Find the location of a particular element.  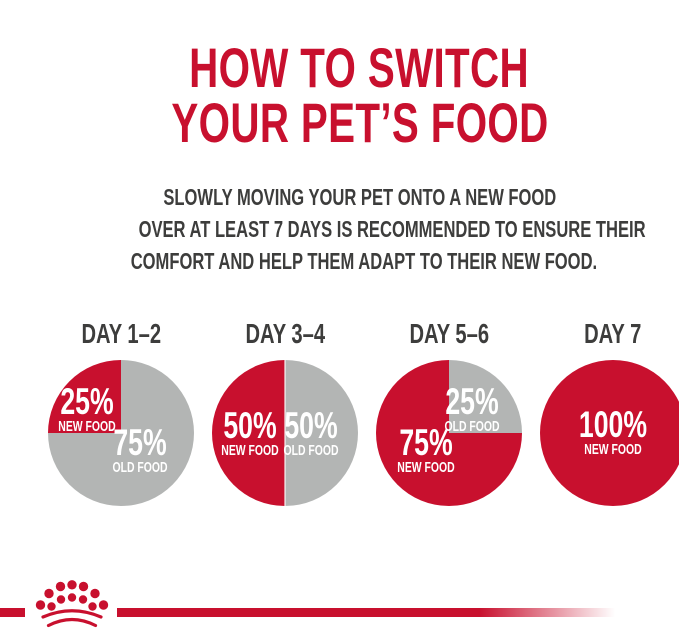

new-food-slice-label: 50% NEW FOOD is located at coordinates (250, 432).